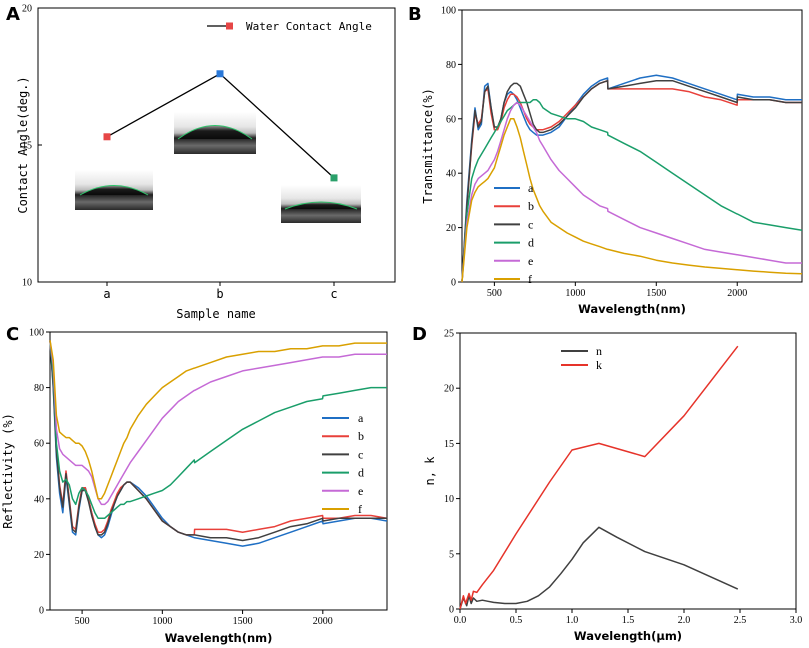  Describe the element at coordinates (599, 351) in the screenshot. I see `legend-label-n: n` at that location.